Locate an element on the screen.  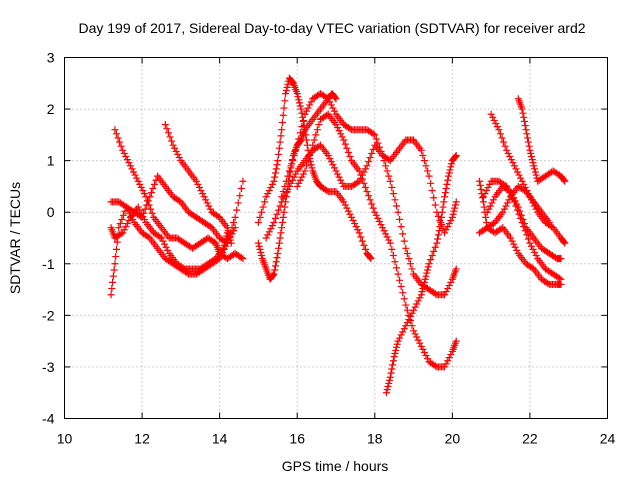
x-tick-label: 18 is located at coordinates (375, 439).